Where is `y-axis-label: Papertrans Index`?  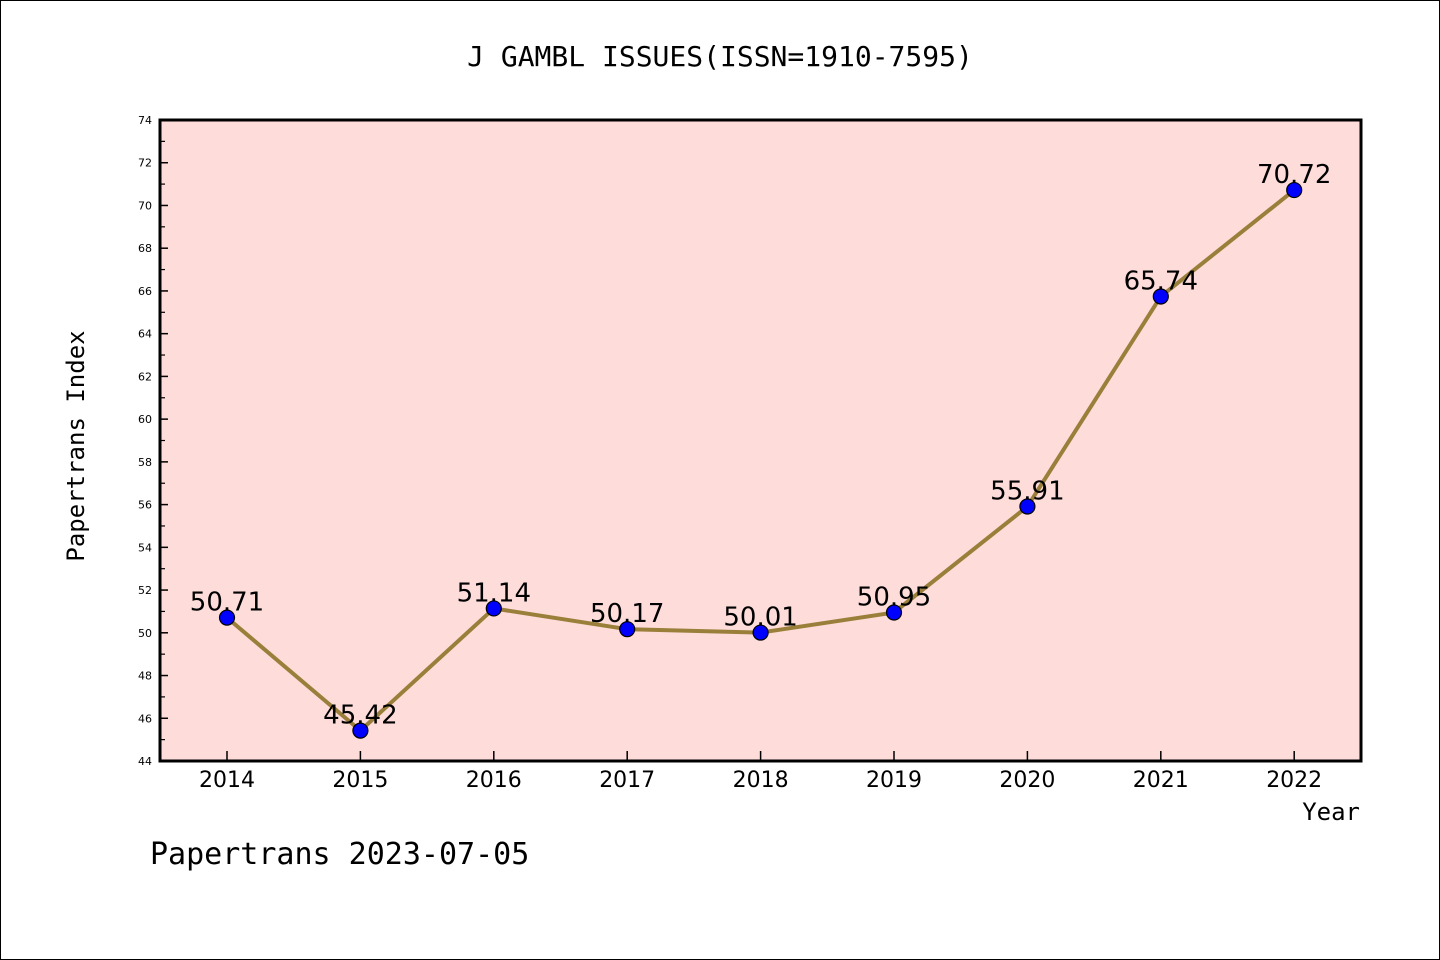 y-axis-label: Papertrans Index is located at coordinates (76, 445).